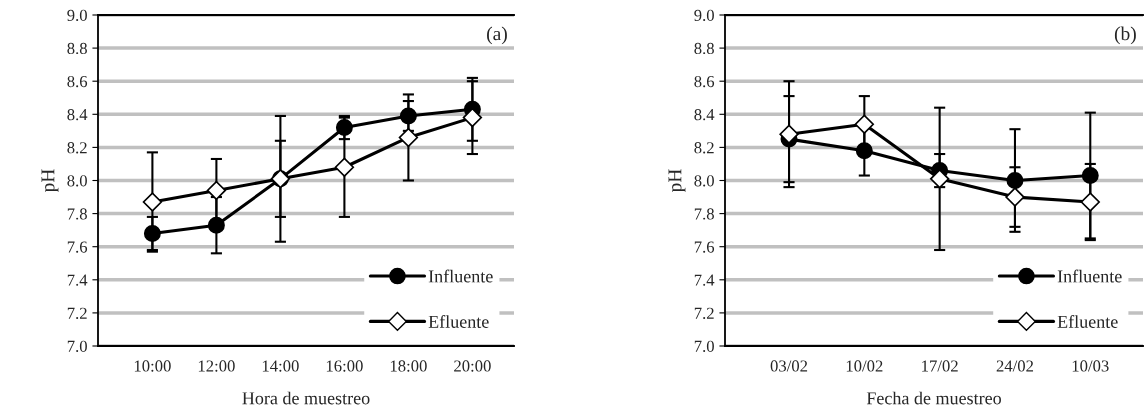 The height and width of the screenshot is (412, 1147). Describe the element at coordinates (1015, 366) in the screenshot. I see `x-tick-label: 24/02` at that location.